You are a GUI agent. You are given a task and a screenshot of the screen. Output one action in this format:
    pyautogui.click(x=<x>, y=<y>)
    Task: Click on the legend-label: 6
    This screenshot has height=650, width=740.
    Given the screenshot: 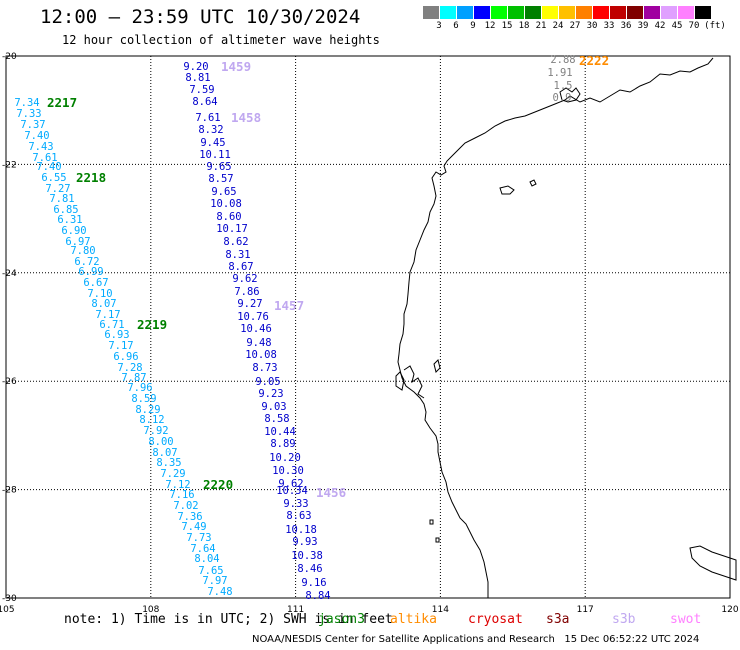 What is the action you would take?
    pyautogui.click(x=456, y=26)
    